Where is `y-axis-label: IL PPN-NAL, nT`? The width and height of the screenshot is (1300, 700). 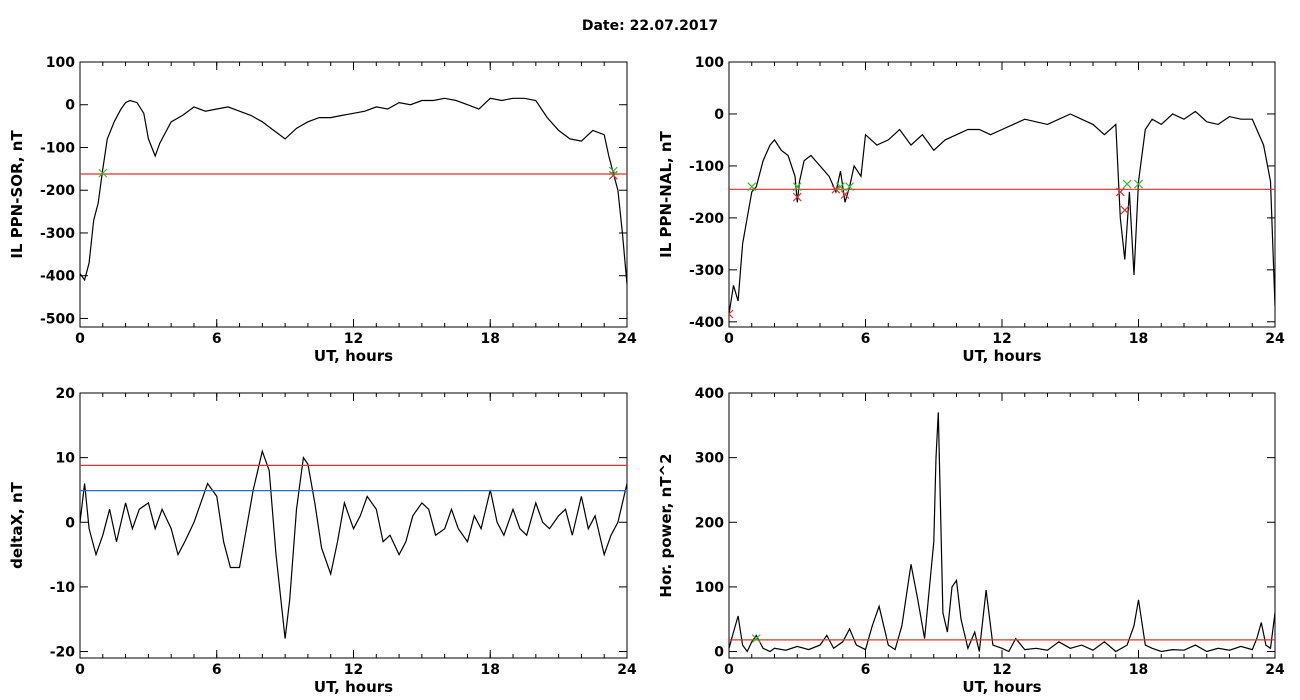
y-axis-label: IL PPN-NAL, nT is located at coordinates (666, 193).